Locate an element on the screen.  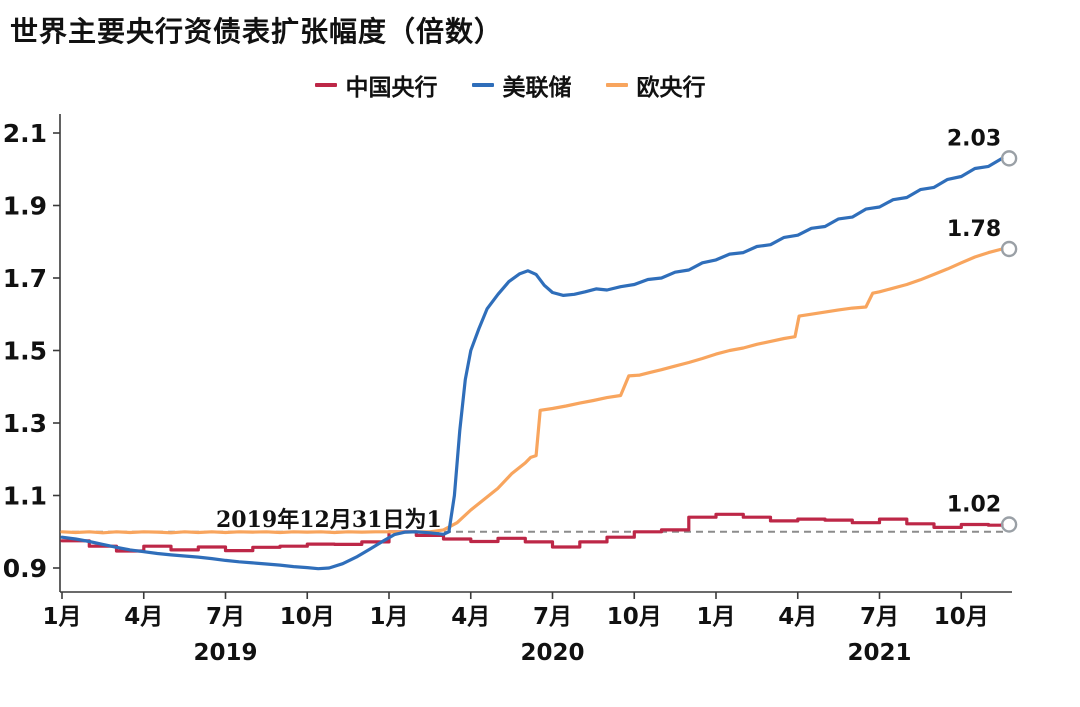
series-line-pboc is located at coordinates (532, 532).